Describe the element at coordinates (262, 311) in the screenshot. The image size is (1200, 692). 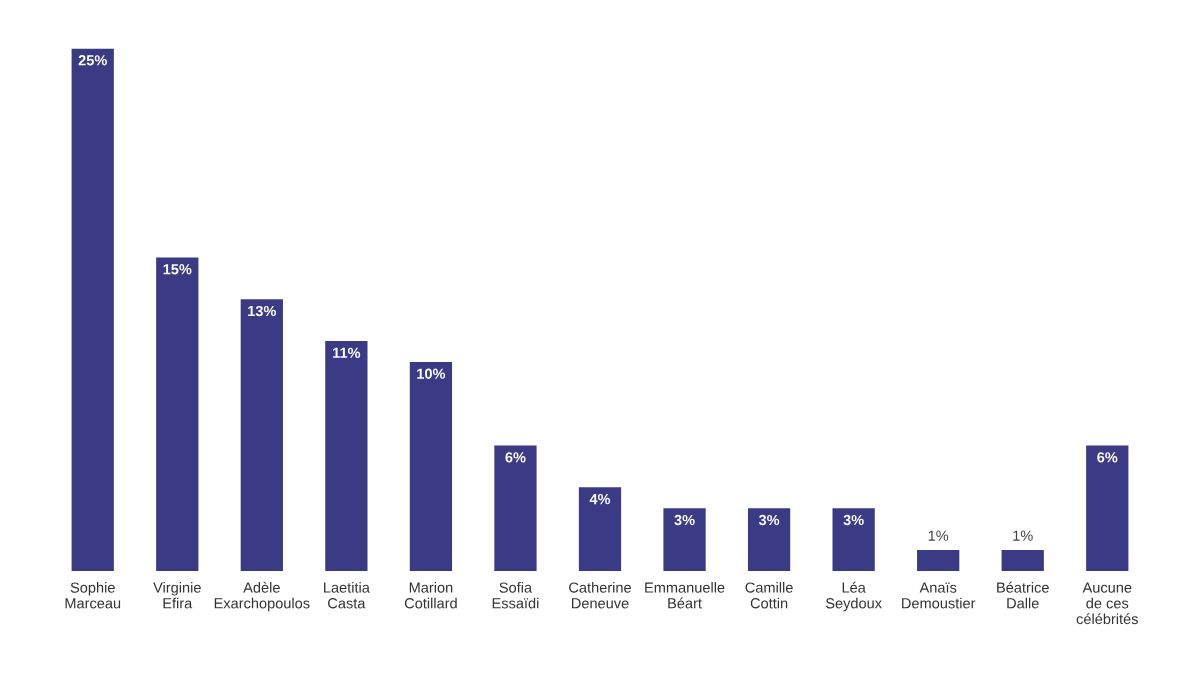
I see `data-label: 13%` at that location.